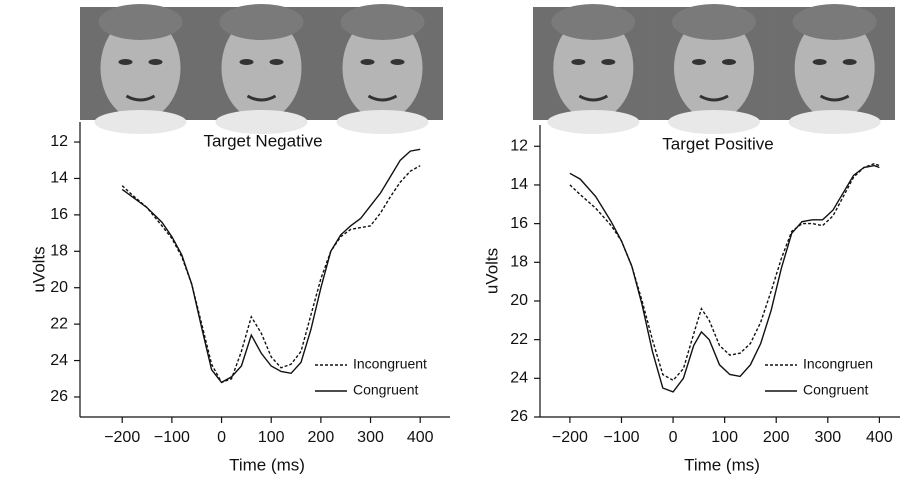 This screenshot has width=904, height=482. Describe the element at coordinates (390, 364) in the screenshot. I see `legend-label: Incongruent` at that location.